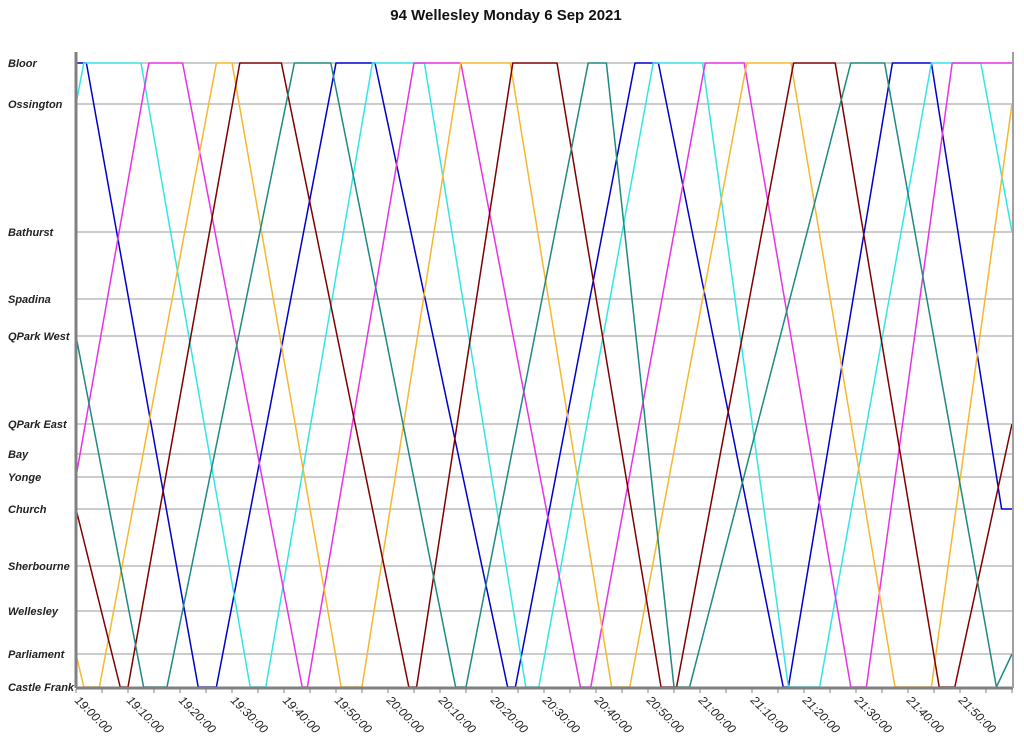 The image size is (1024, 746). Describe the element at coordinates (561, 715) in the screenshot. I see `x-tick-label: 20:30:00` at that location.